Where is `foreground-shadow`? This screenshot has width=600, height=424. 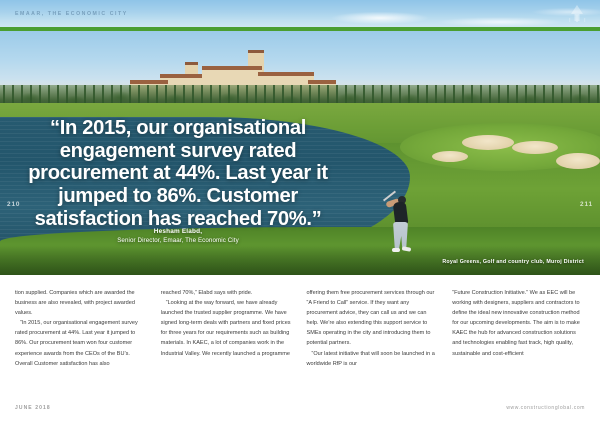 foreground-shadow is located at coordinates (300, 259).